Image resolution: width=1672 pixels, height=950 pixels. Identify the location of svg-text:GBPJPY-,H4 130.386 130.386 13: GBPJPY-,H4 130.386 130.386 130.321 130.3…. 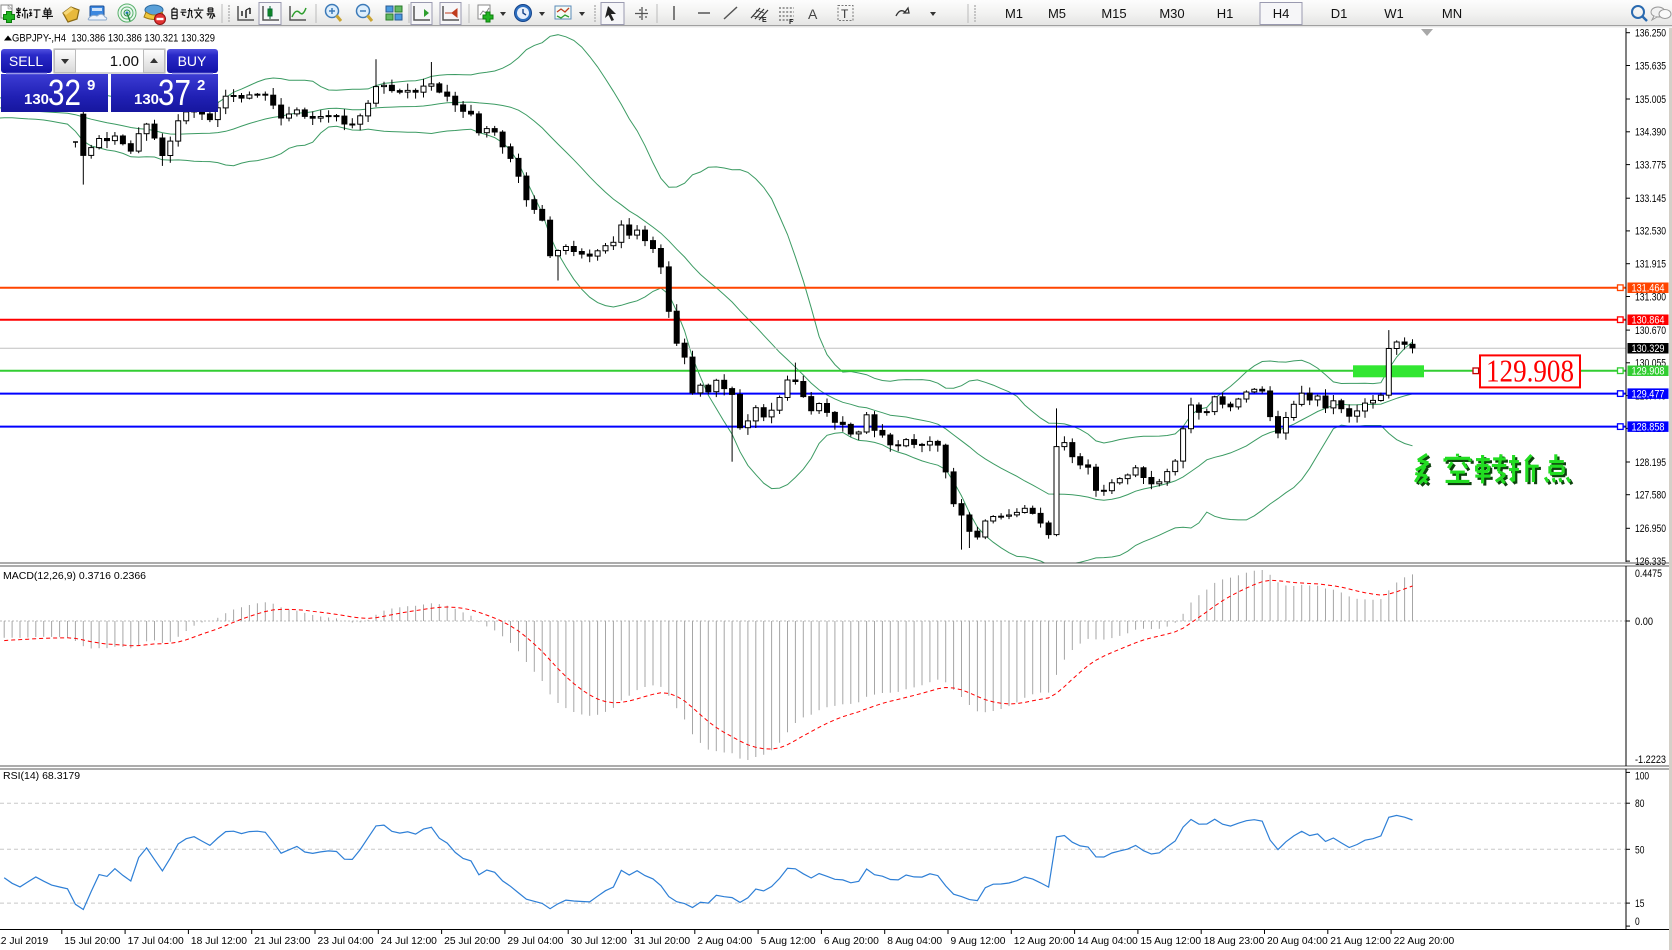
(113, 39).